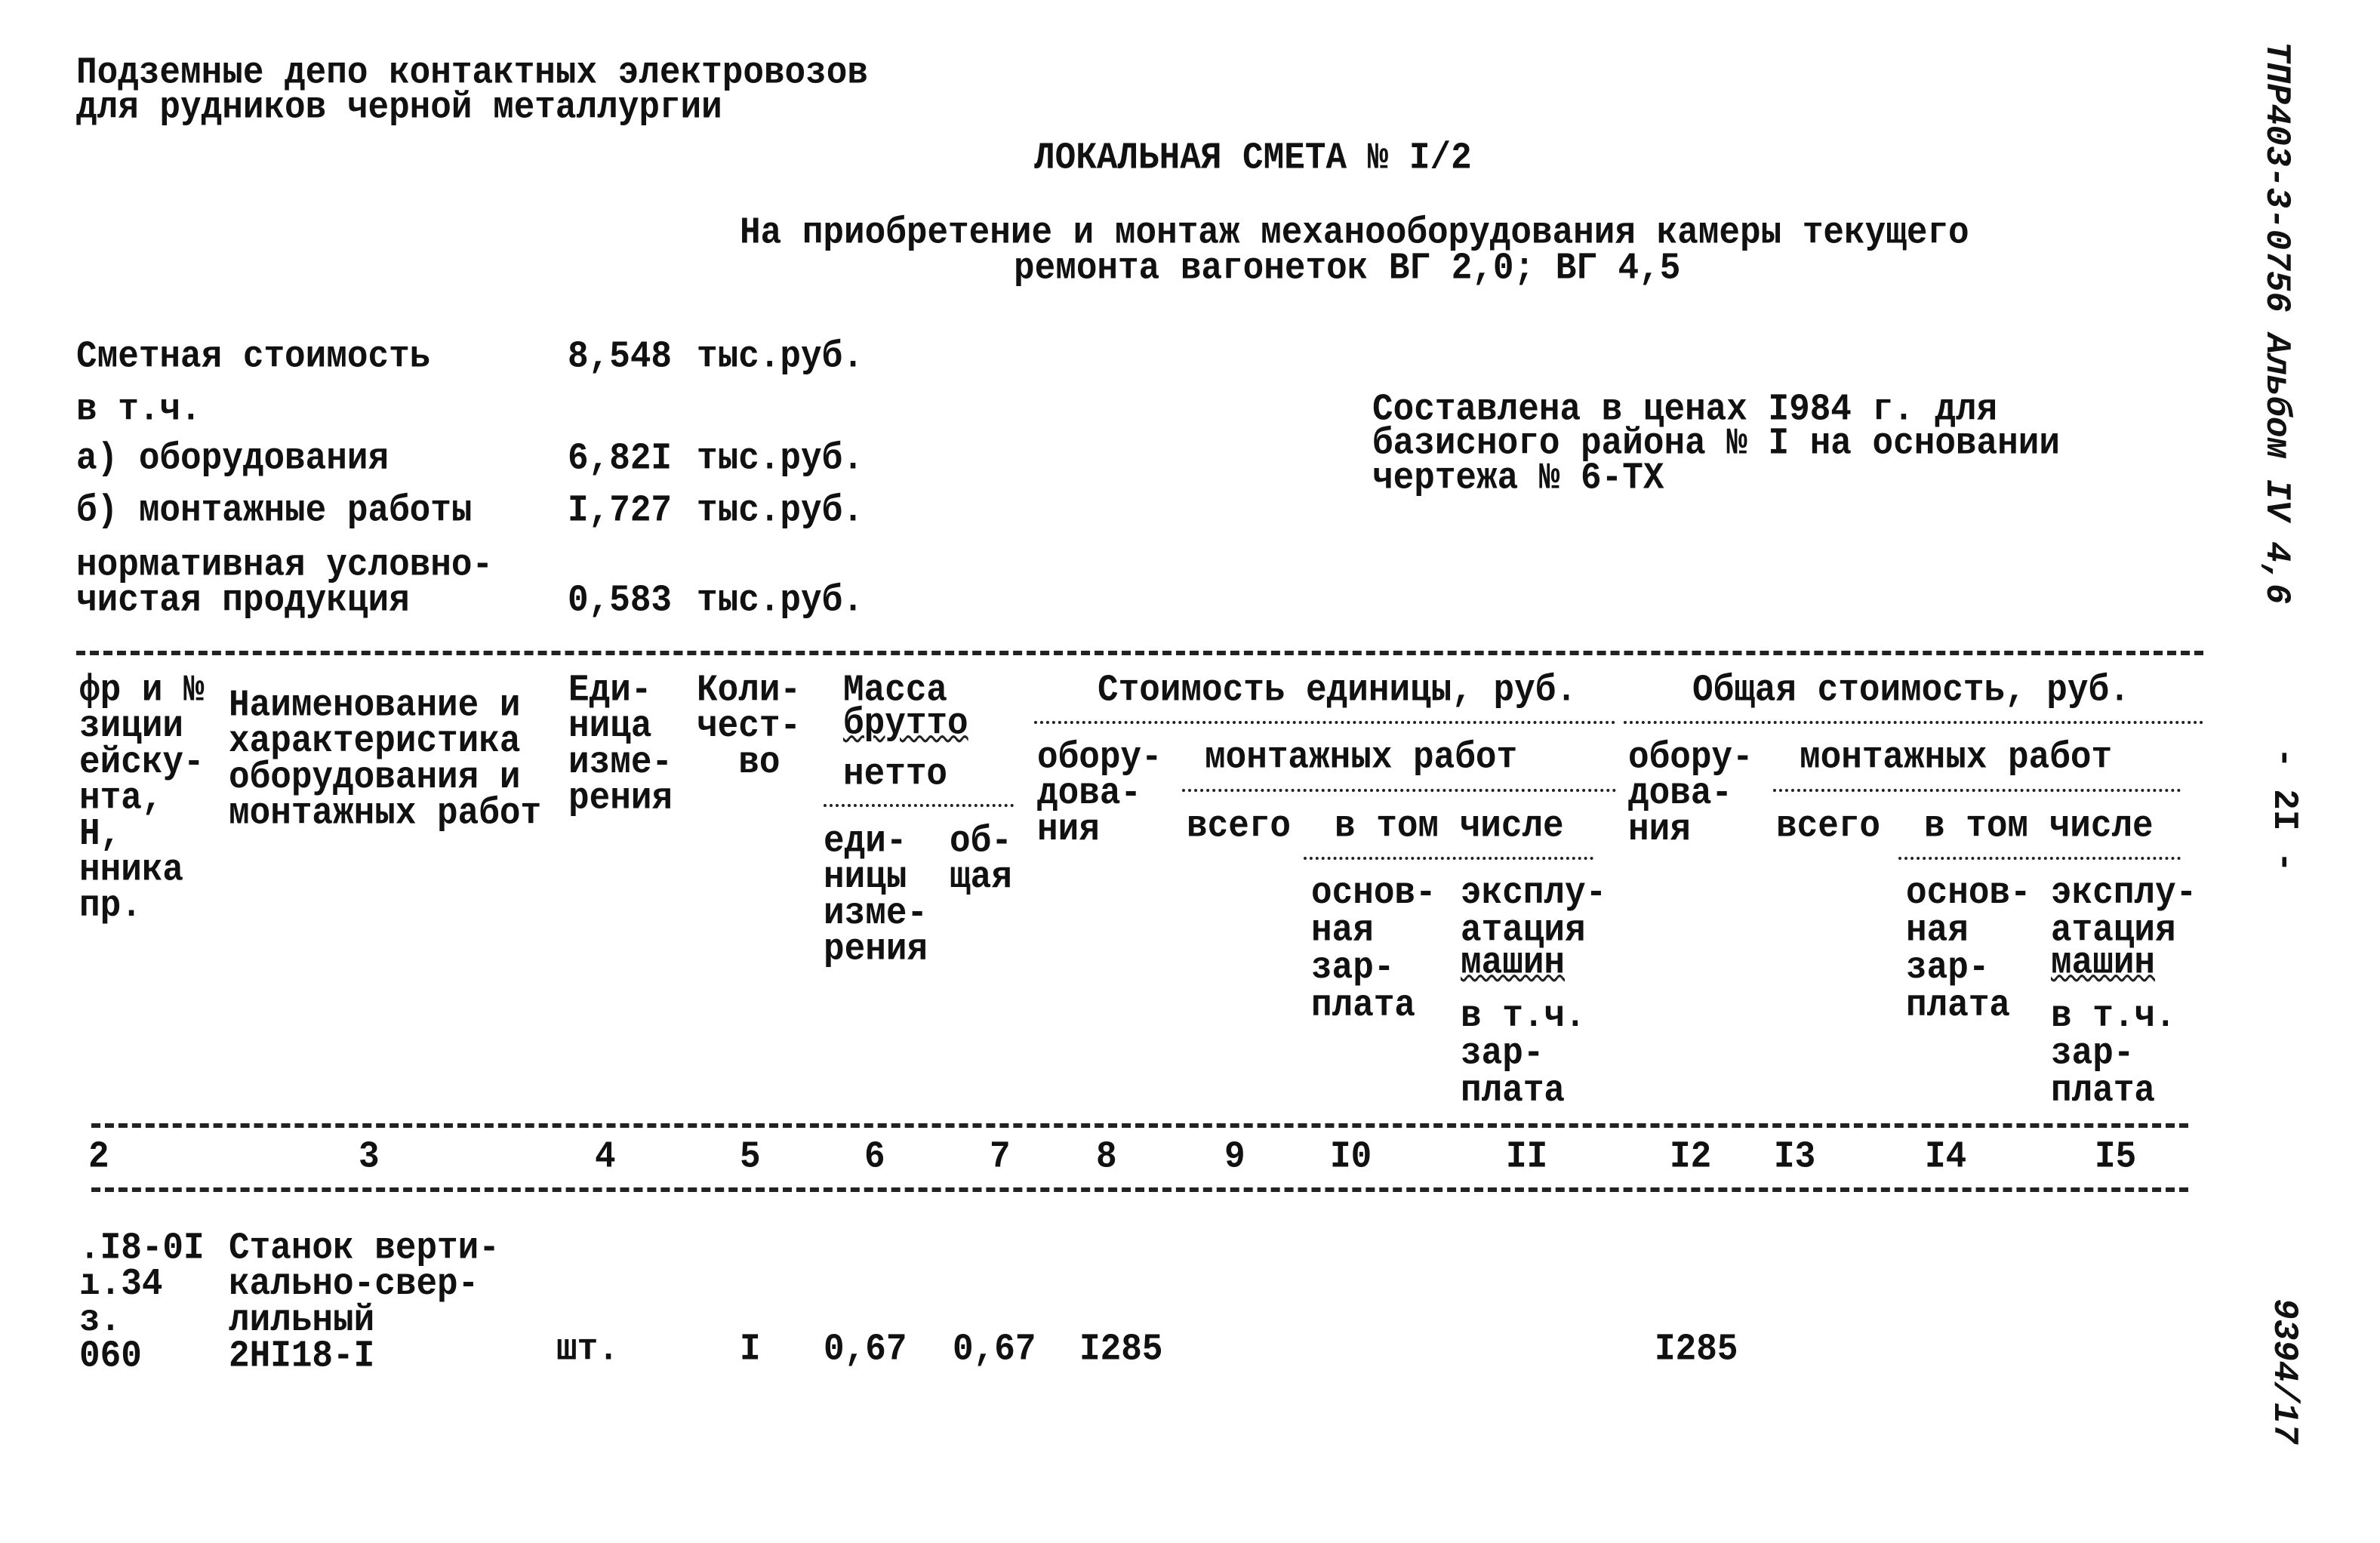  I want to click on subtitle-line-2: ремонта вагонеток ВГ 2,0; ВГ 4,5, so click(1347, 268).